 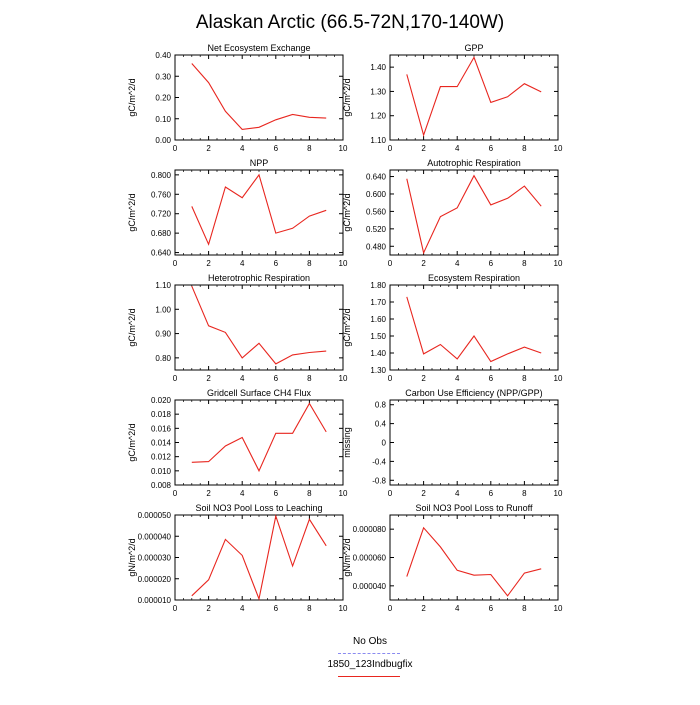 I want to click on y-tick-label: 0.560, so click(x=376, y=211).